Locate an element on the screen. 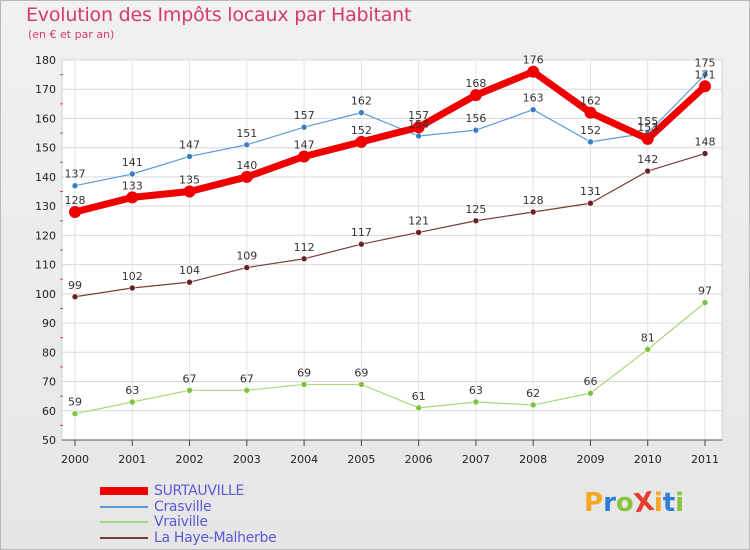  data-label-surtauville: 128 is located at coordinates (75, 200).